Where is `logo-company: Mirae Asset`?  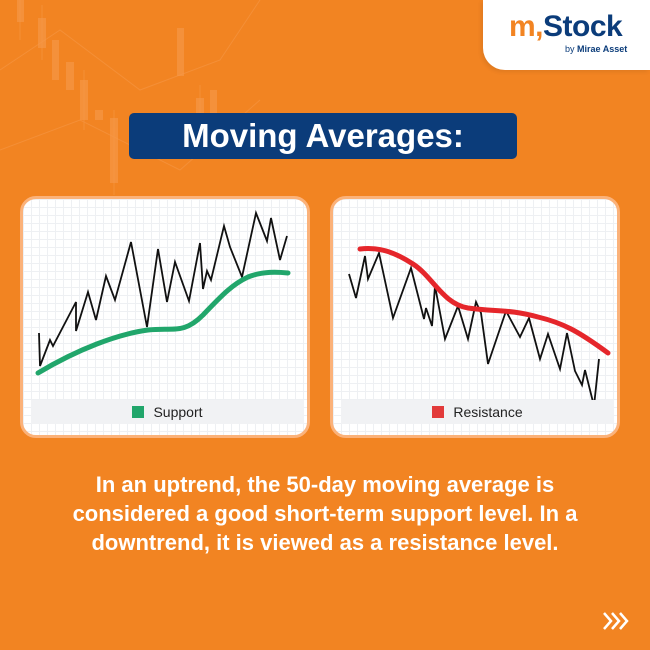 logo-company: Mirae Asset is located at coordinates (602, 49).